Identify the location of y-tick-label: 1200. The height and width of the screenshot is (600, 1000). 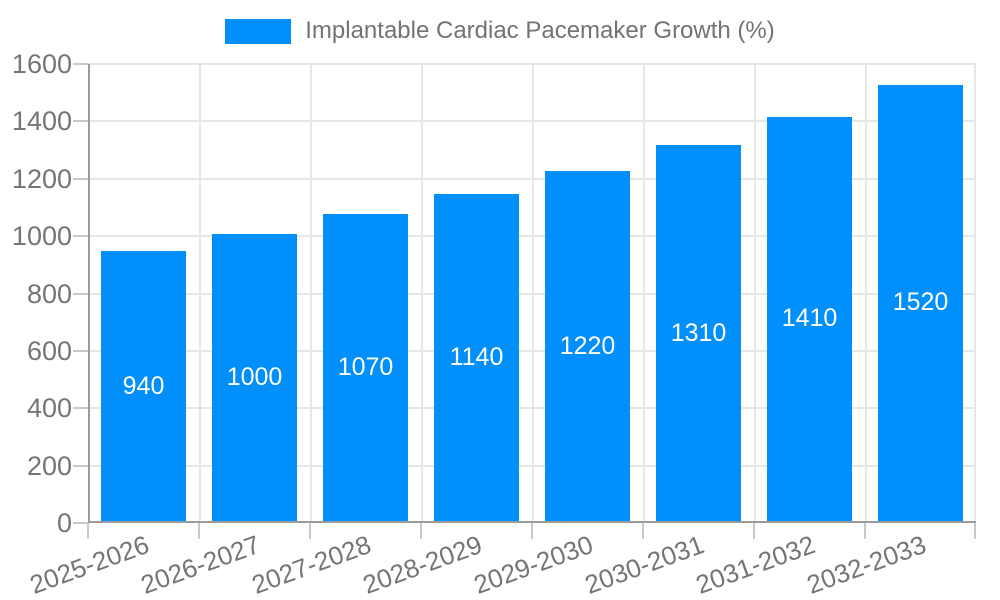
(41, 178).